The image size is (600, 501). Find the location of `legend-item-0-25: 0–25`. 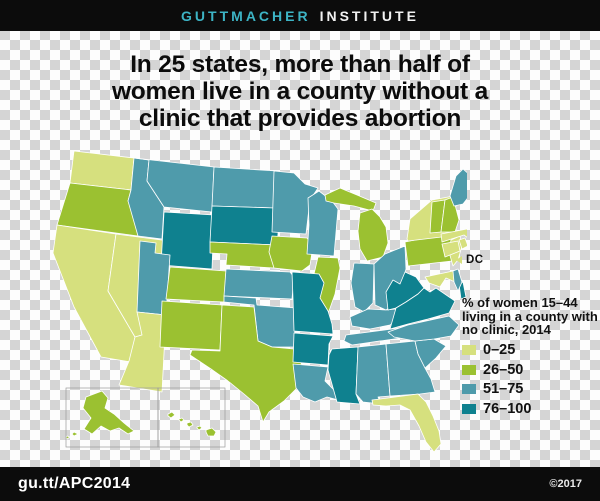

legend-item-0-25: 0–25 is located at coordinates (530, 350).